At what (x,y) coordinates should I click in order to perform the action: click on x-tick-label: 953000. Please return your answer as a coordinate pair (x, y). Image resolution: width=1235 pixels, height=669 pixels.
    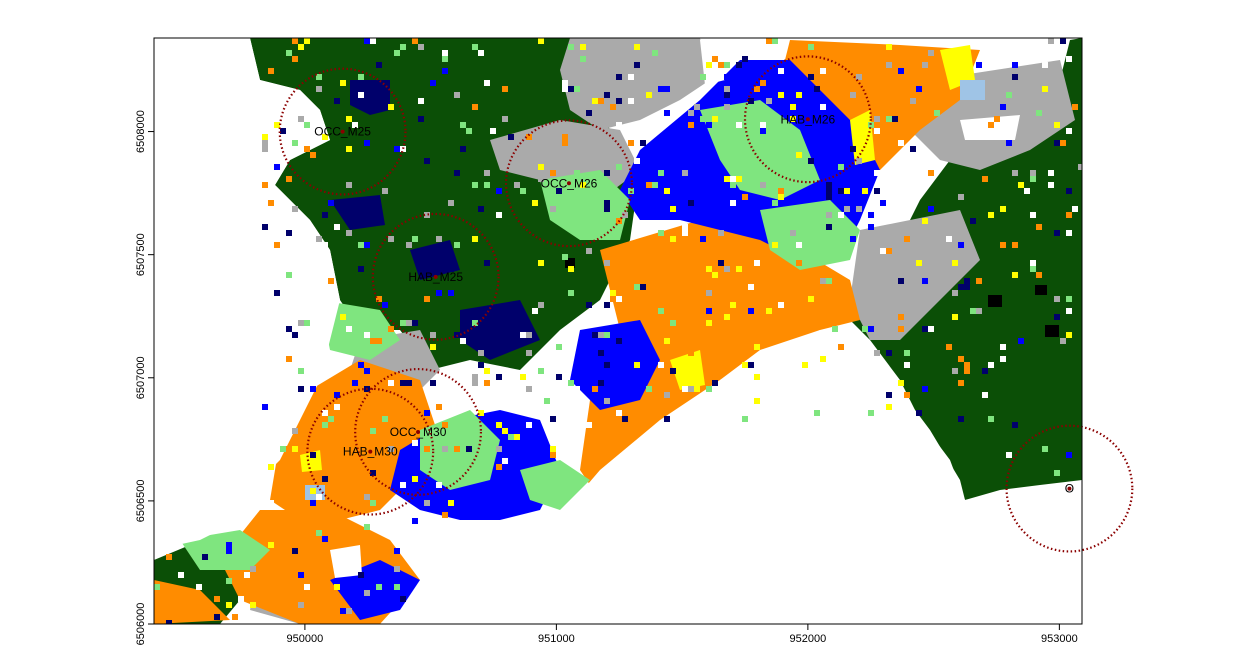
    Looking at the image, I should click on (1059, 639).